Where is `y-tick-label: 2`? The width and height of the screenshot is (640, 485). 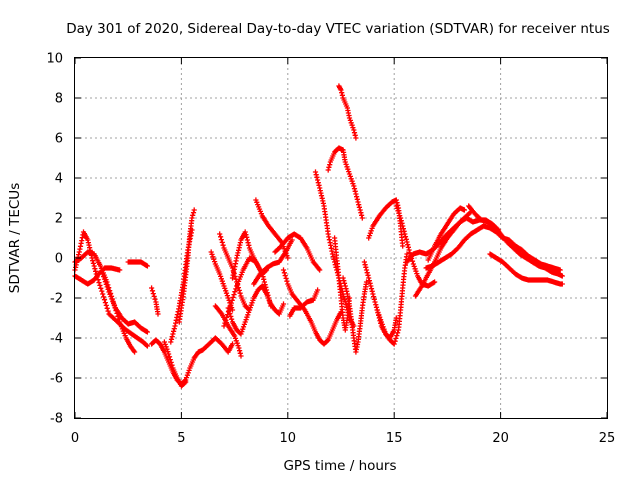 y-tick-label: 2 is located at coordinates (59, 219).